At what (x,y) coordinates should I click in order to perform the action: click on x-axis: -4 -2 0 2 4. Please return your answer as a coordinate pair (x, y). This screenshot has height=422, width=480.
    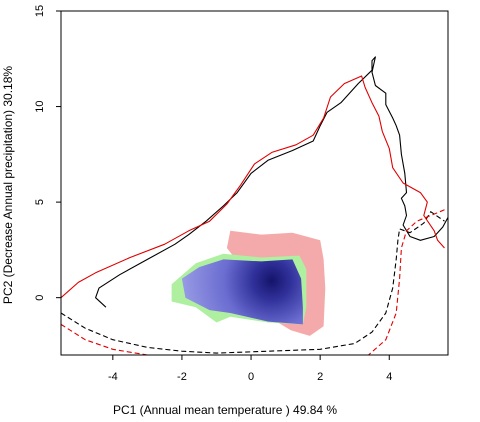
    Looking at the image, I should click on (250, 369).